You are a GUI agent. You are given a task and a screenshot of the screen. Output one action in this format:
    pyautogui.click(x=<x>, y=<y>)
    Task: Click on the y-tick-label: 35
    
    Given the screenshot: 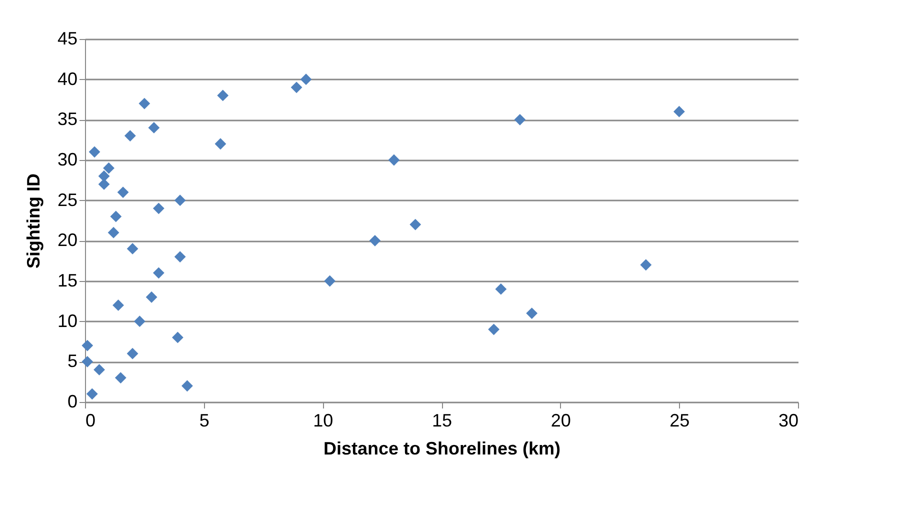 What is the action you would take?
    pyautogui.click(x=67, y=119)
    